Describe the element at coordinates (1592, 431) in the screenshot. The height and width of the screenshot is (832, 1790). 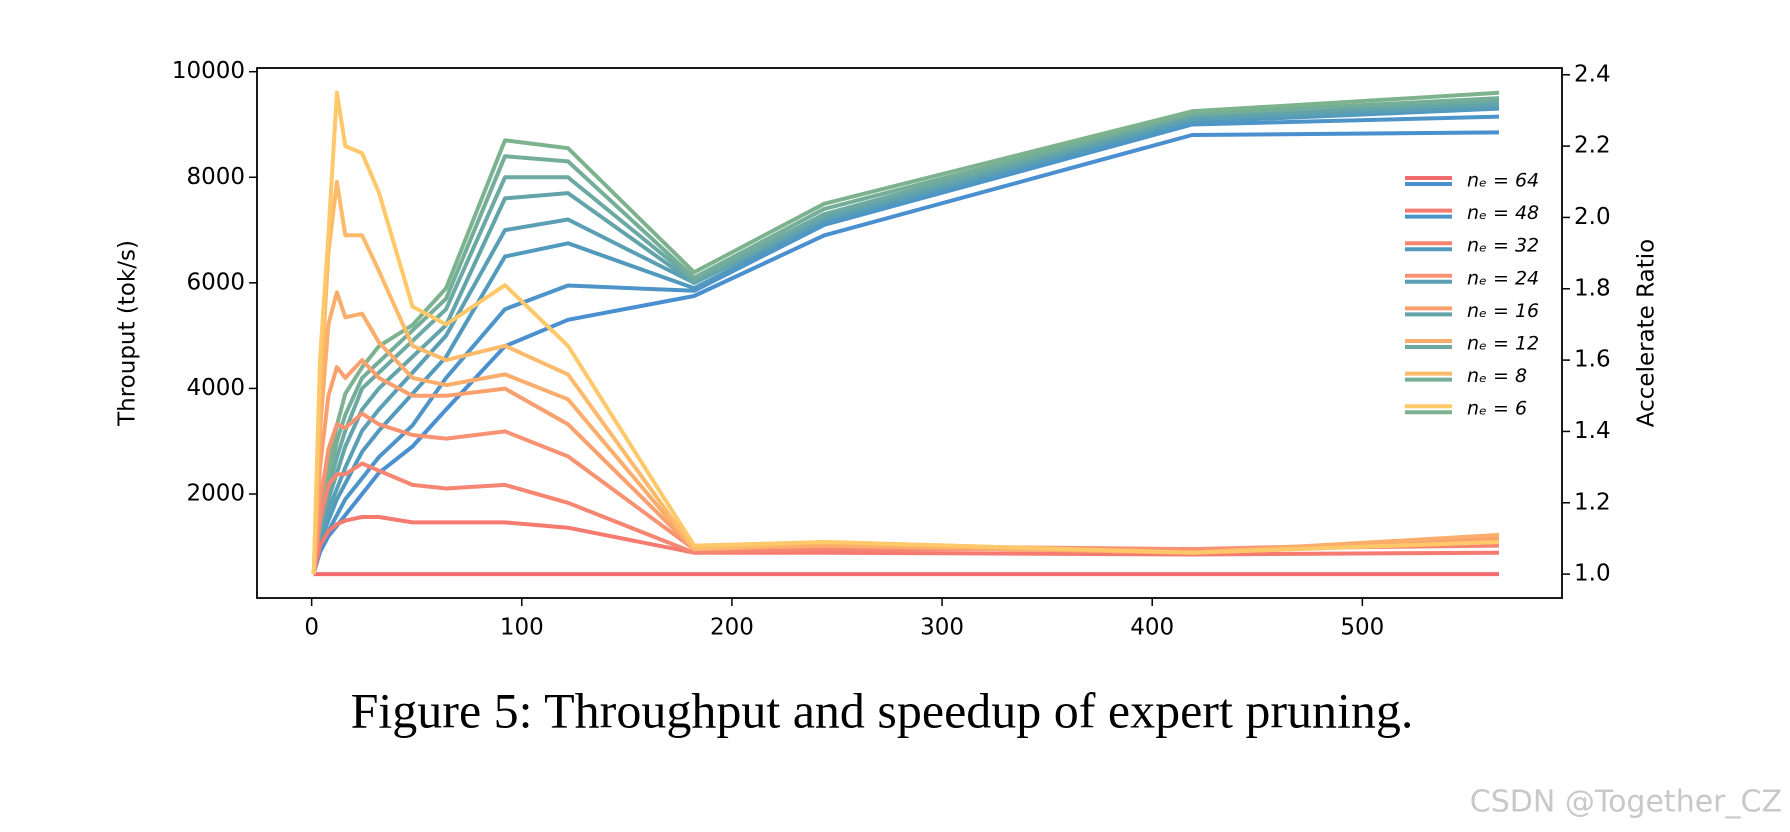
I see `y2-tick-label: 1.4` at that location.